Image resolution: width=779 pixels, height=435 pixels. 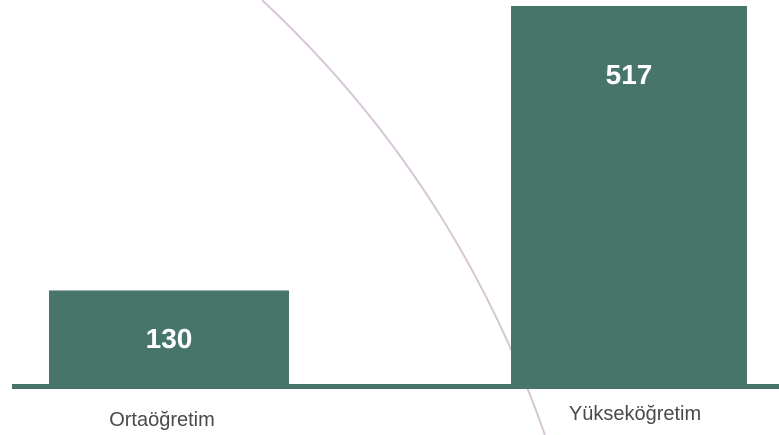 What do you see at coordinates (162, 420) in the screenshot?
I see `category-label-0: Ortaöğretim` at bounding box center [162, 420].